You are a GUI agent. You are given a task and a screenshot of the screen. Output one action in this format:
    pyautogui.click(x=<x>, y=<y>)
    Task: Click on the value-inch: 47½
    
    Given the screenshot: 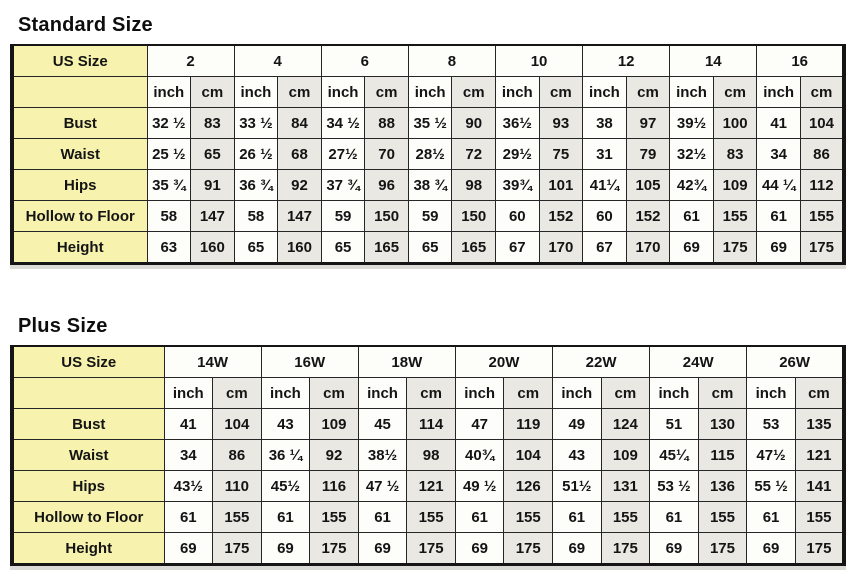 What is the action you would take?
    pyautogui.click(x=771, y=455)
    